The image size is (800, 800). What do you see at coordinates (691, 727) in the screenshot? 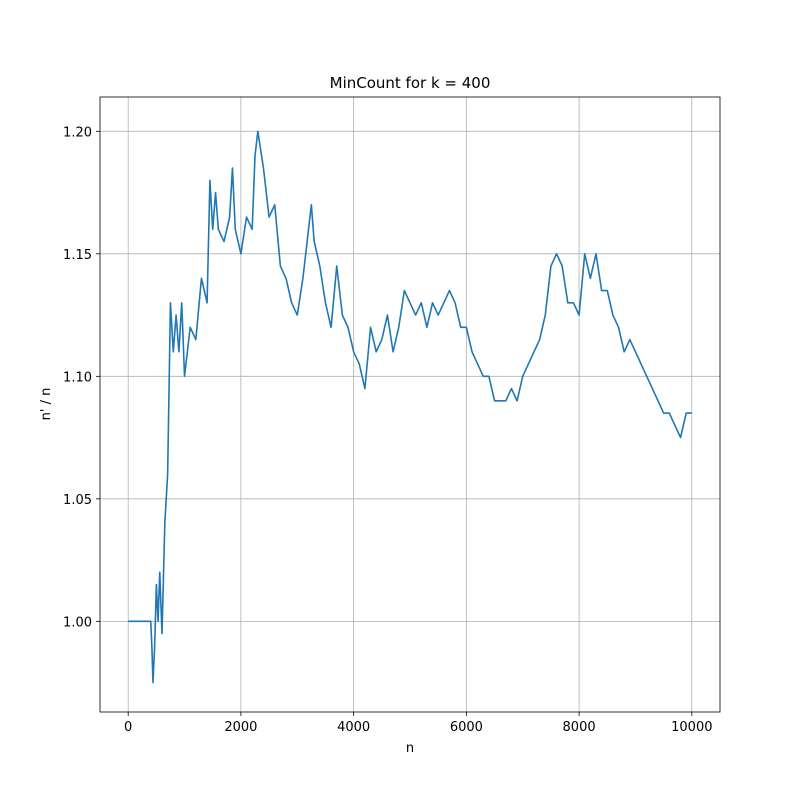
I see `x-tick-label: 10000` at bounding box center [691, 727].